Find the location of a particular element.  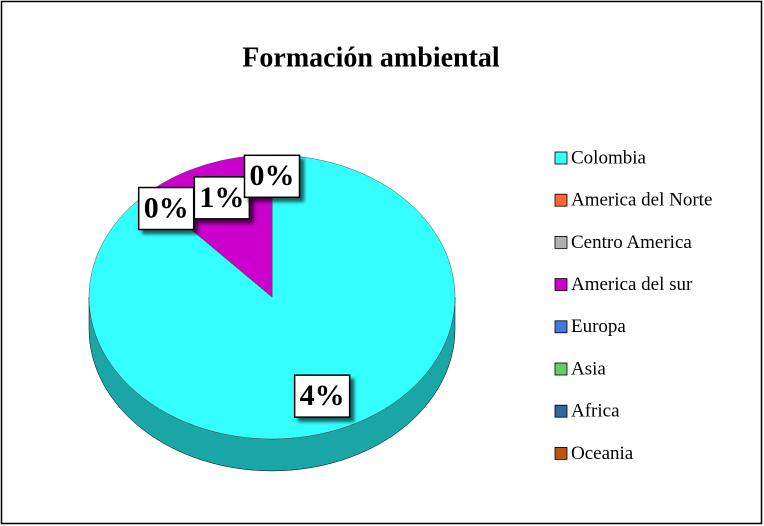

legend-label: Oceania is located at coordinates (602, 453).